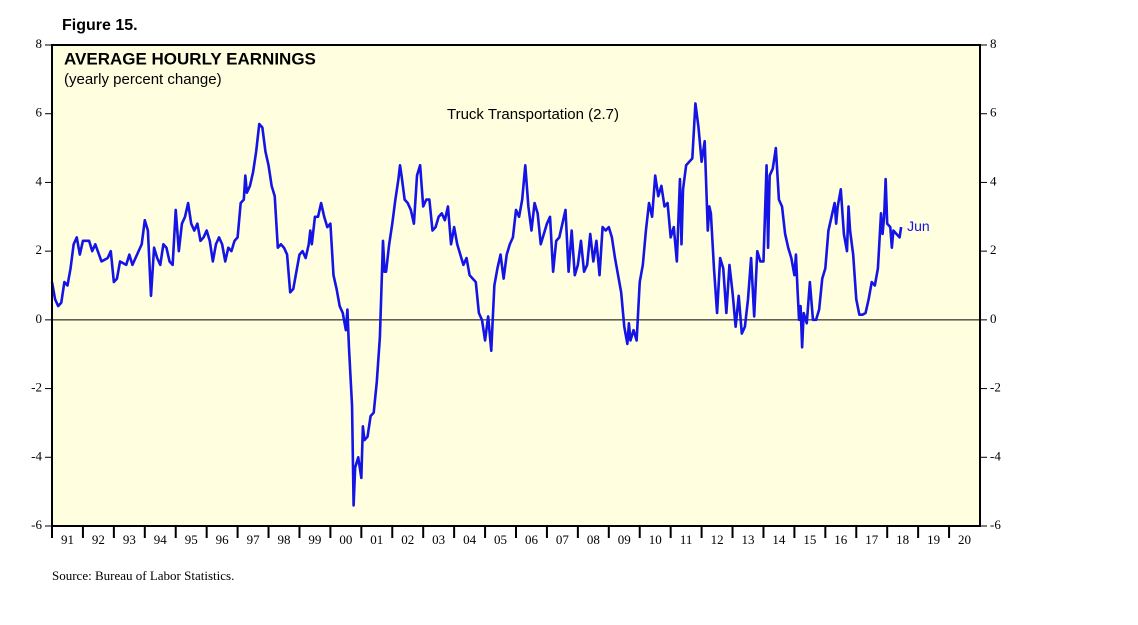 Image resolution: width=1138 pixels, height=625 pixels. I want to click on x-tick-label: 93, so click(129, 539).